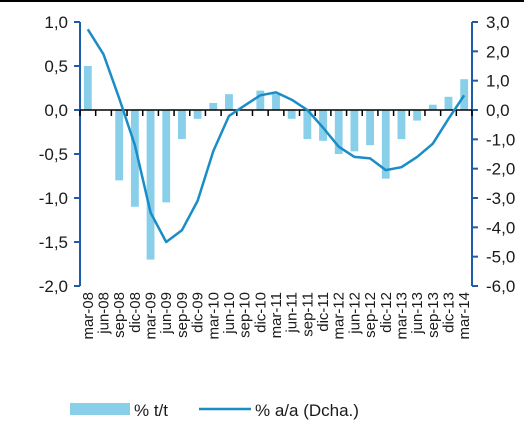  I want to click on x-tick-label: mar-08, so click(88, 316).